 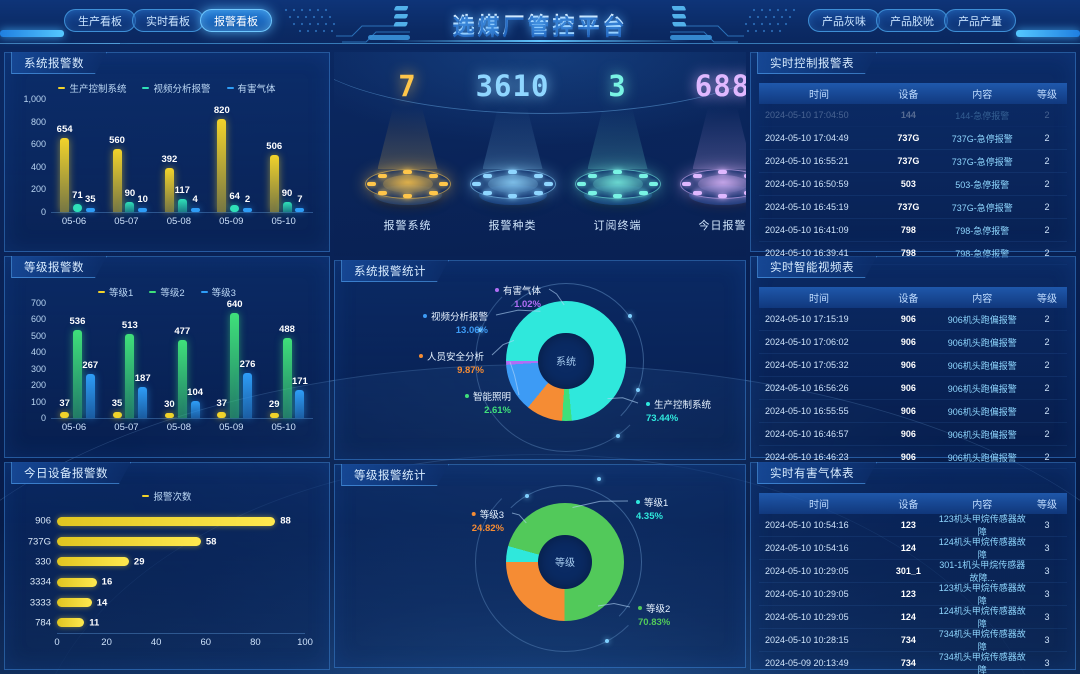 What do you see at coordinates (90, 366) in the screenshot?
I see `bar-value: 267` at bounding box center [90, 366].